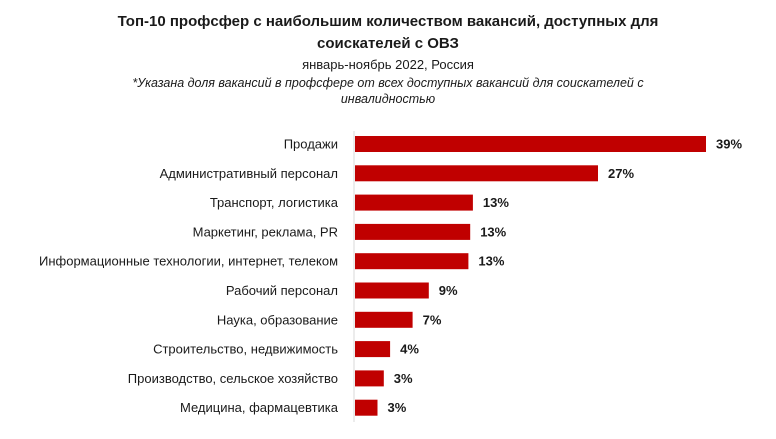 This screenshot has width=776, height=439. I want to click on category-label: Строительство, недвижимость, so click(245, 349).